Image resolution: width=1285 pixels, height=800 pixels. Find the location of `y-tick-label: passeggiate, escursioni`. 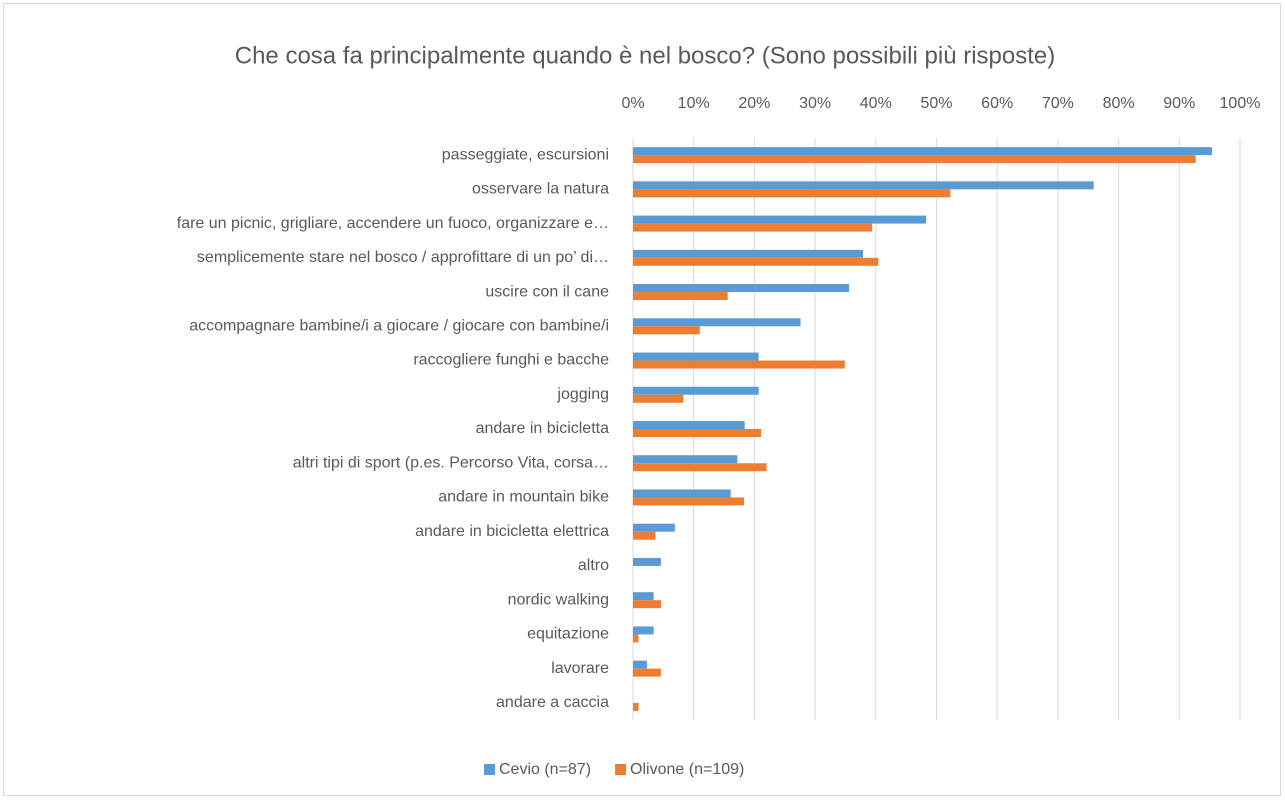

y-tick-label: passeggiate, escursioni is located at coordinates (525, 154).